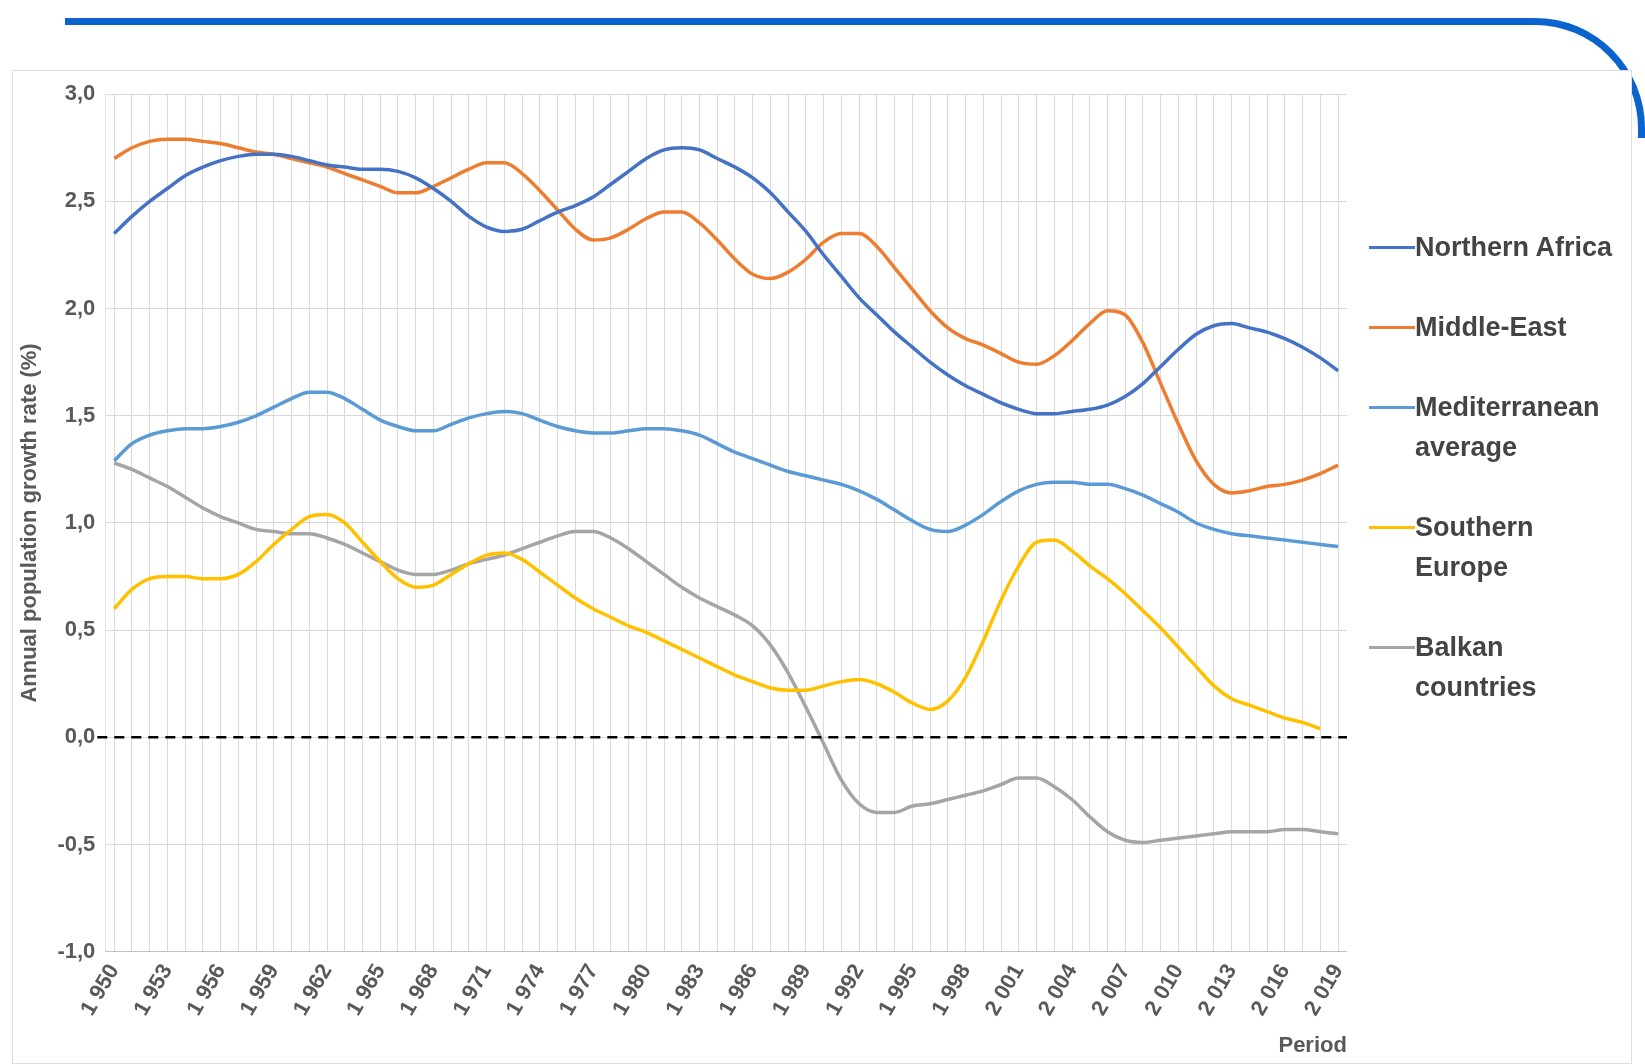 The image size is (1645, 1064). Describe the element at coordinates (80, 200) in the screenshot. I see `y-tick-label: 2,5` at that location.